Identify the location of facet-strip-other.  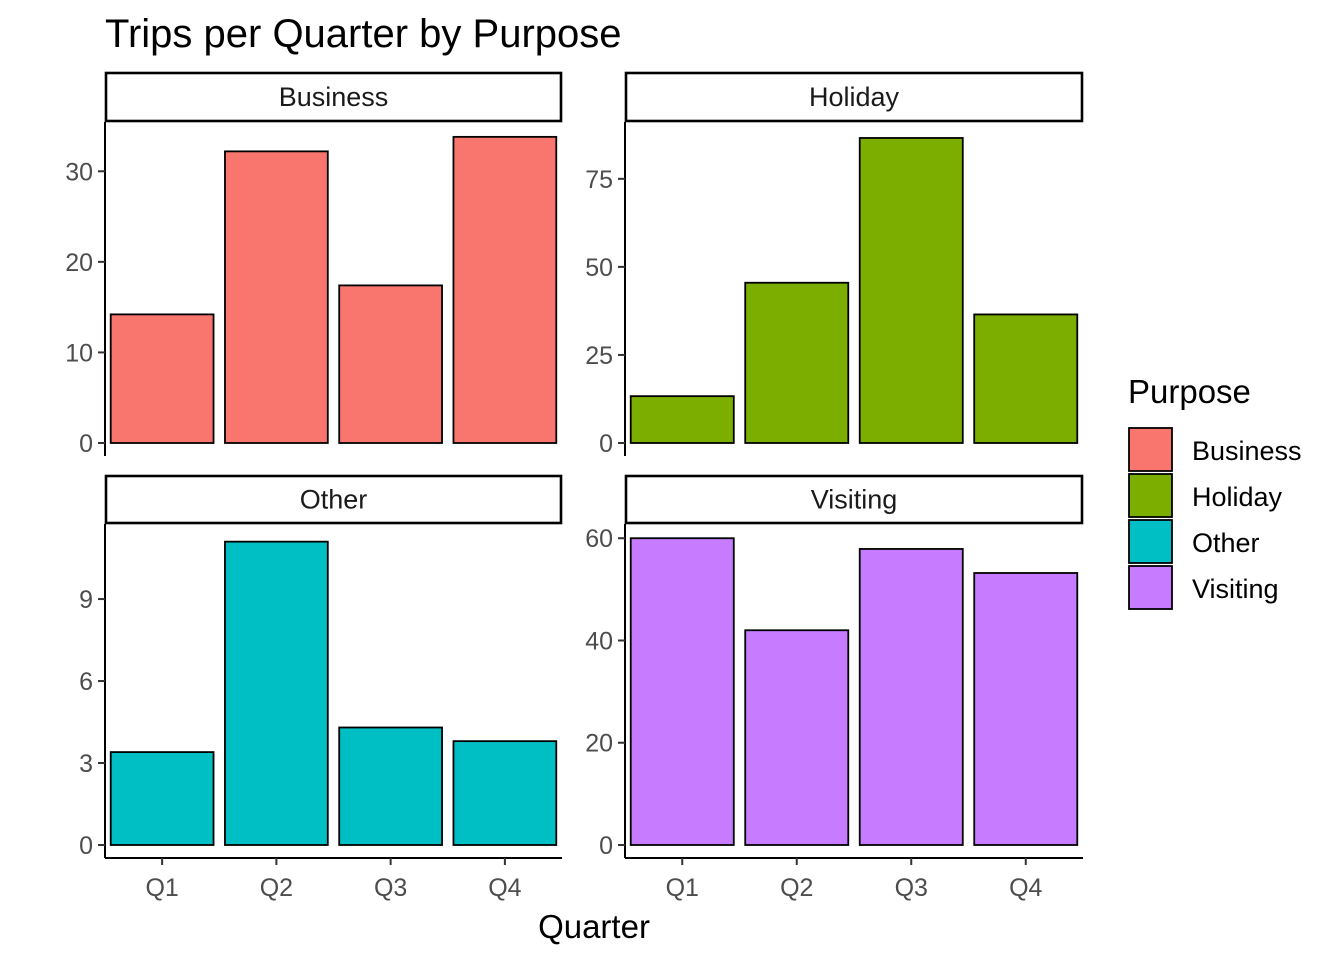
(333, 499).